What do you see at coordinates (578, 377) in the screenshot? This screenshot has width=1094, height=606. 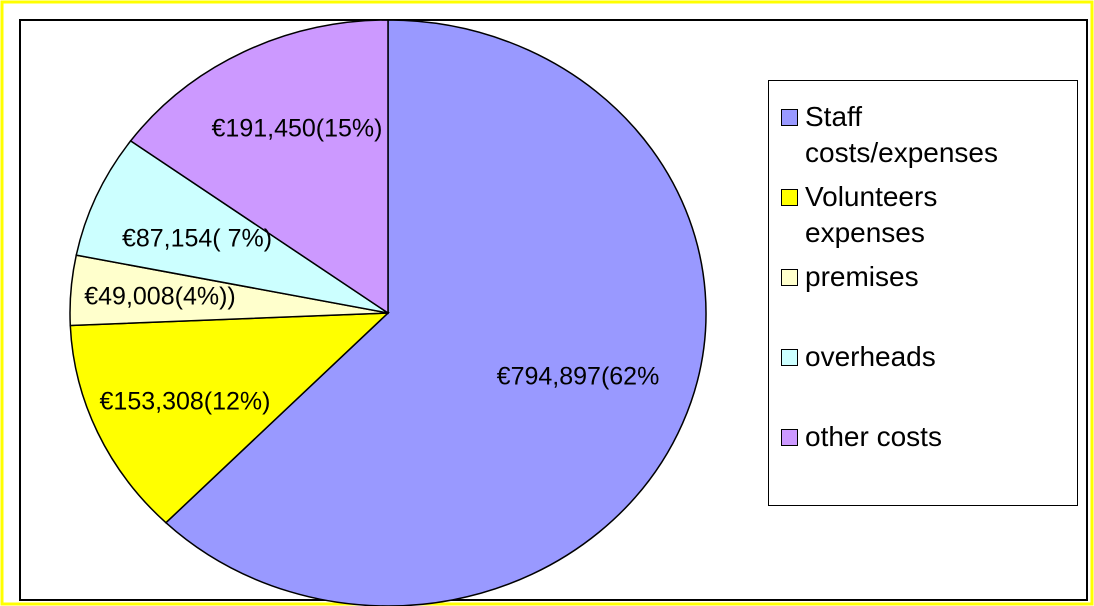 I see `slice-label: €794,897(62%` at bounding box center [578, 377].